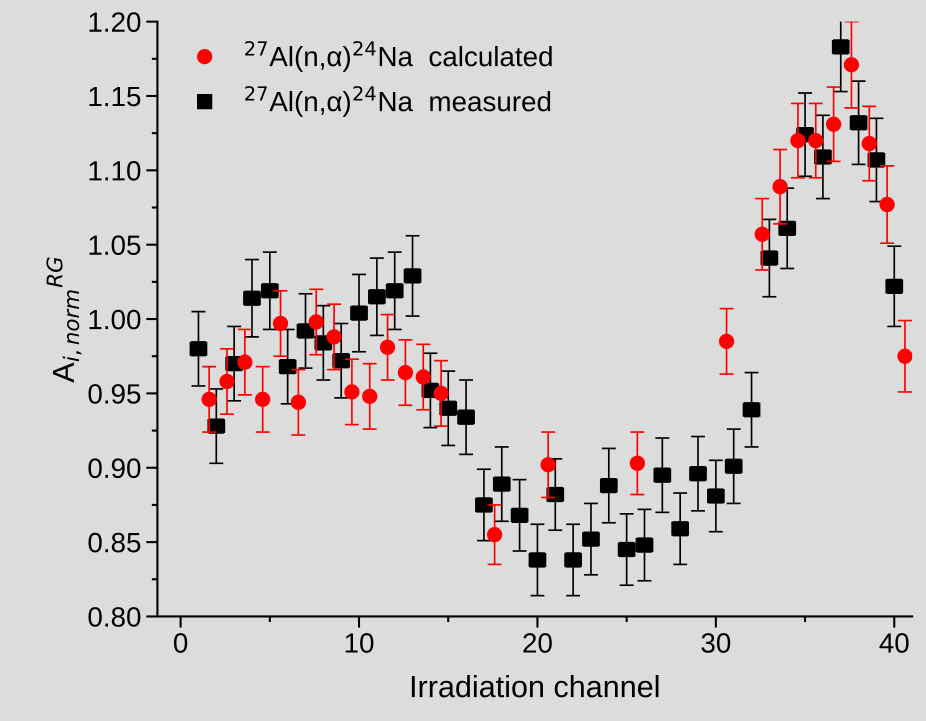 Image resolution: width=926 pixels, height=721 pixels. I want to click on x-tick-label: 10, so click(360, 643).